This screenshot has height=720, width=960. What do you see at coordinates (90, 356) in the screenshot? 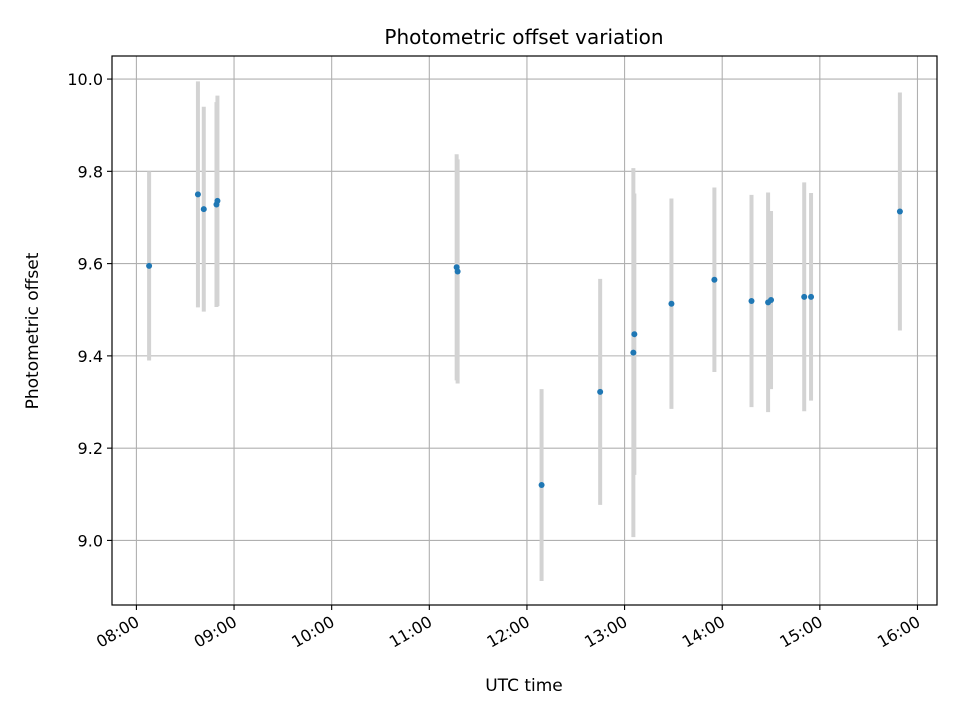
I see `y-tick-label: 9.4` at bounding box center [90, 356].